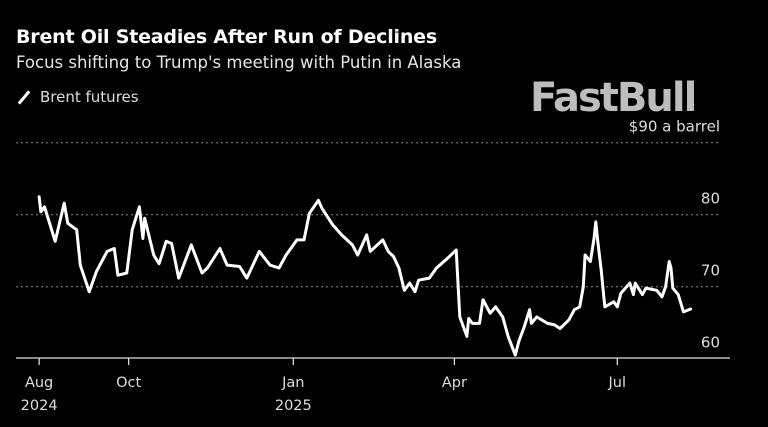 The width and height of the screenshot is (768, 427). What do you see at coordinates (128, 383) in the screenshot?
I see `x-tick-label: Oct` at bounding box center [128, 383].